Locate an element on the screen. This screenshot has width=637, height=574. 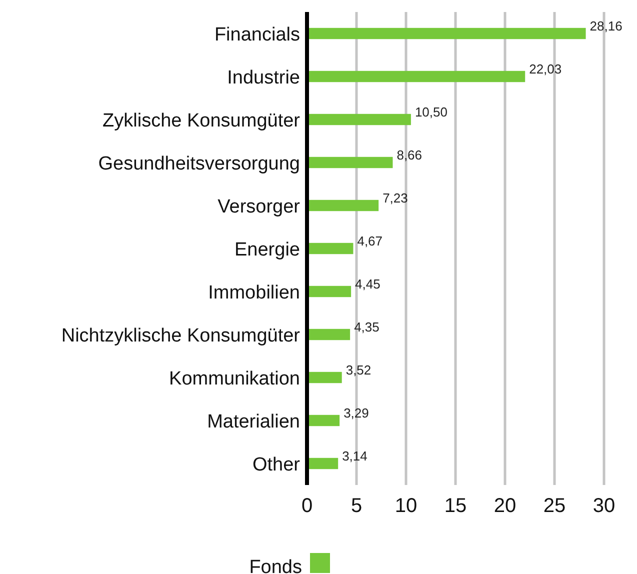
data-label: 3,14 is located at coordinates (355, 456).